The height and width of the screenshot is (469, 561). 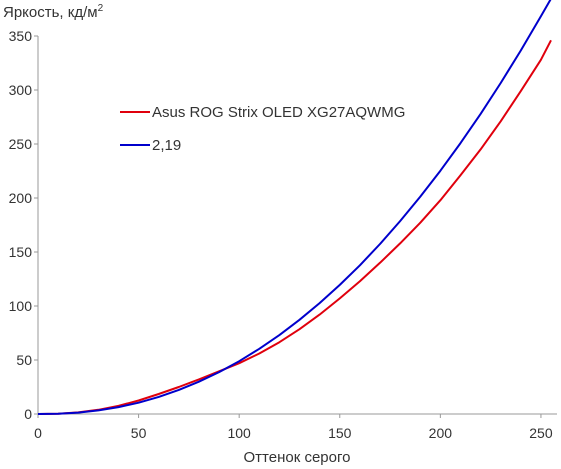 I want to click on y-tick-label: 50, so click(x=24, y=360).